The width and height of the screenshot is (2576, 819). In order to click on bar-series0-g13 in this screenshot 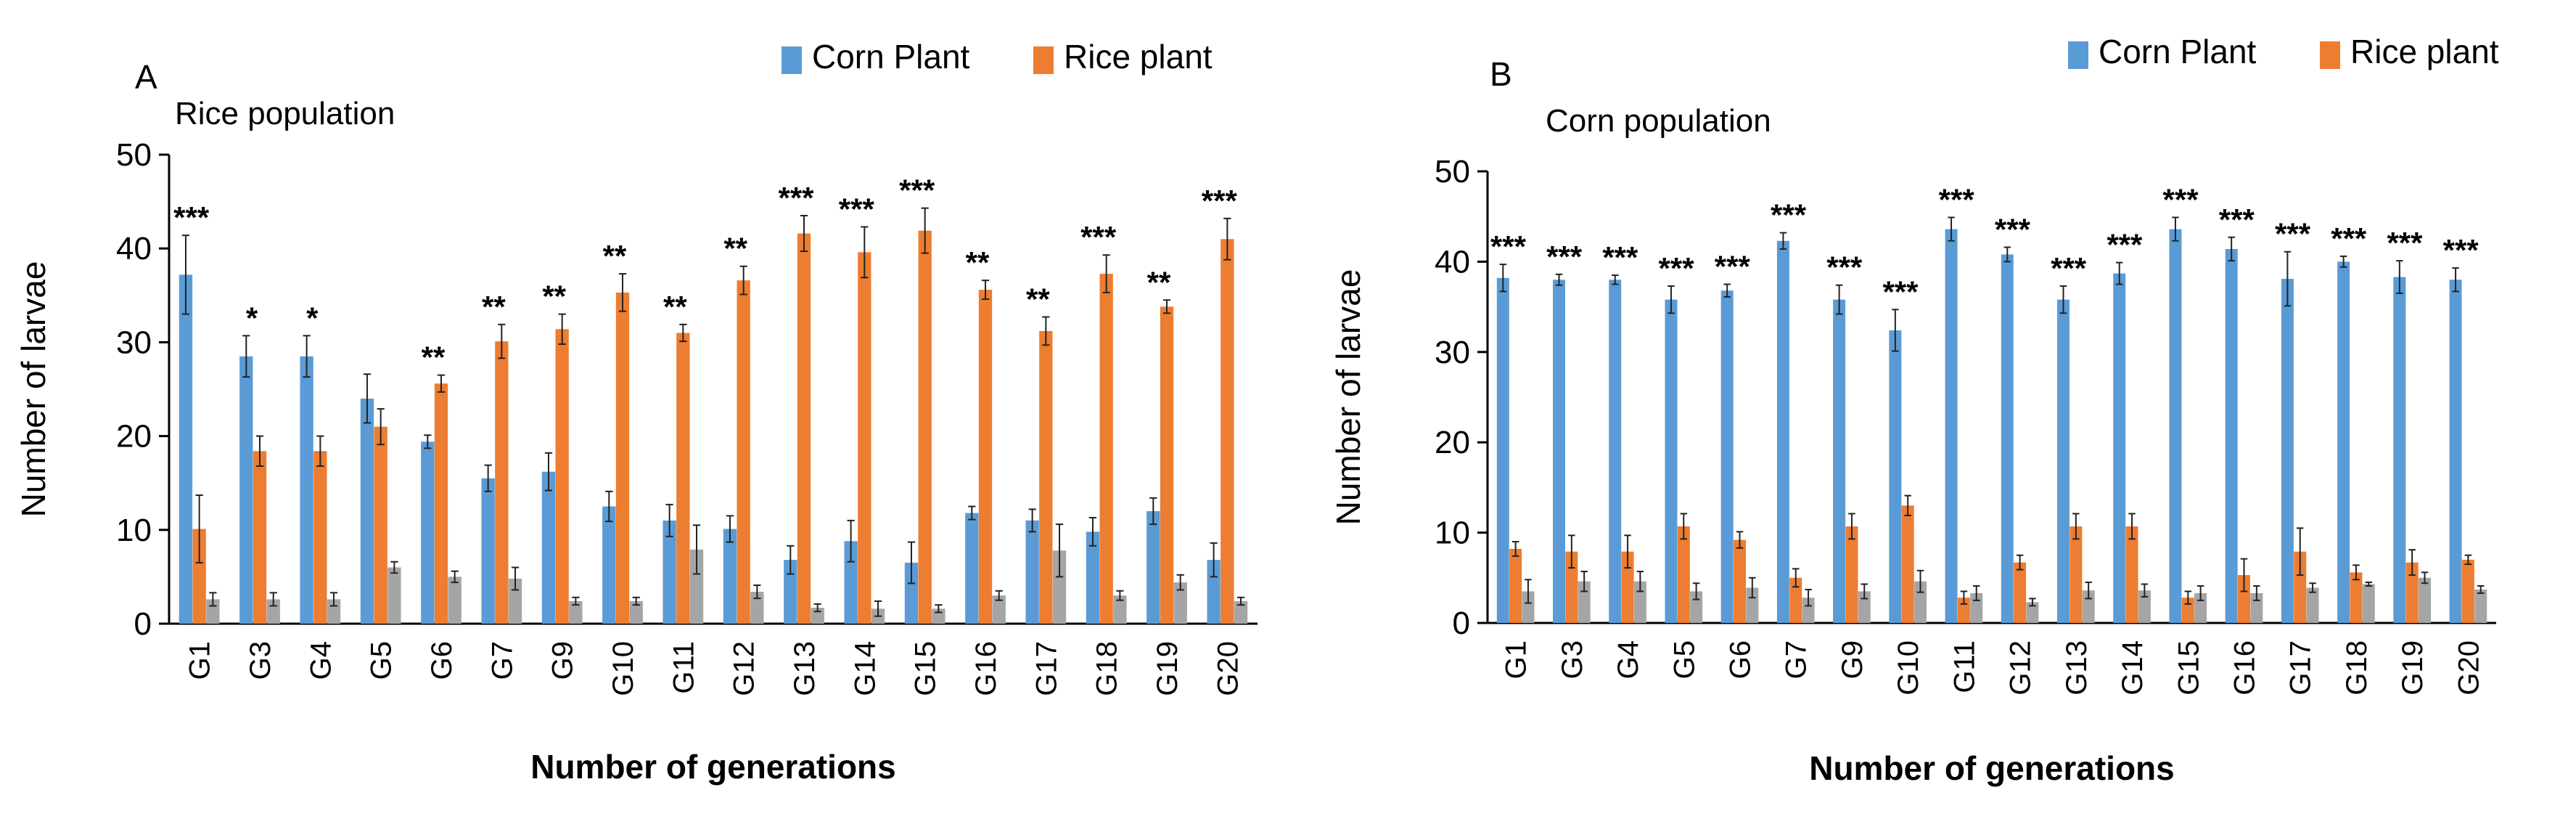, I will do `click(2063, 461)`.